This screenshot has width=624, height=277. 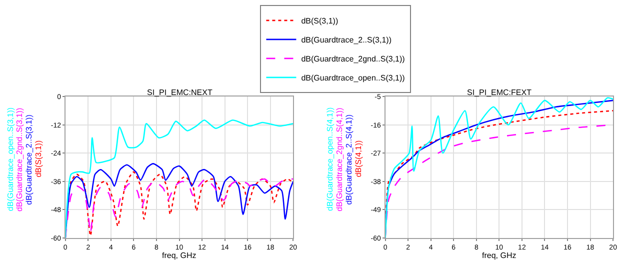 What do you see at coordinates (353, 59) in the screenshot?
I see `legend-label: dB(Guardtrace_2gnd..S(3,1))` at bounding box center [353, 59].